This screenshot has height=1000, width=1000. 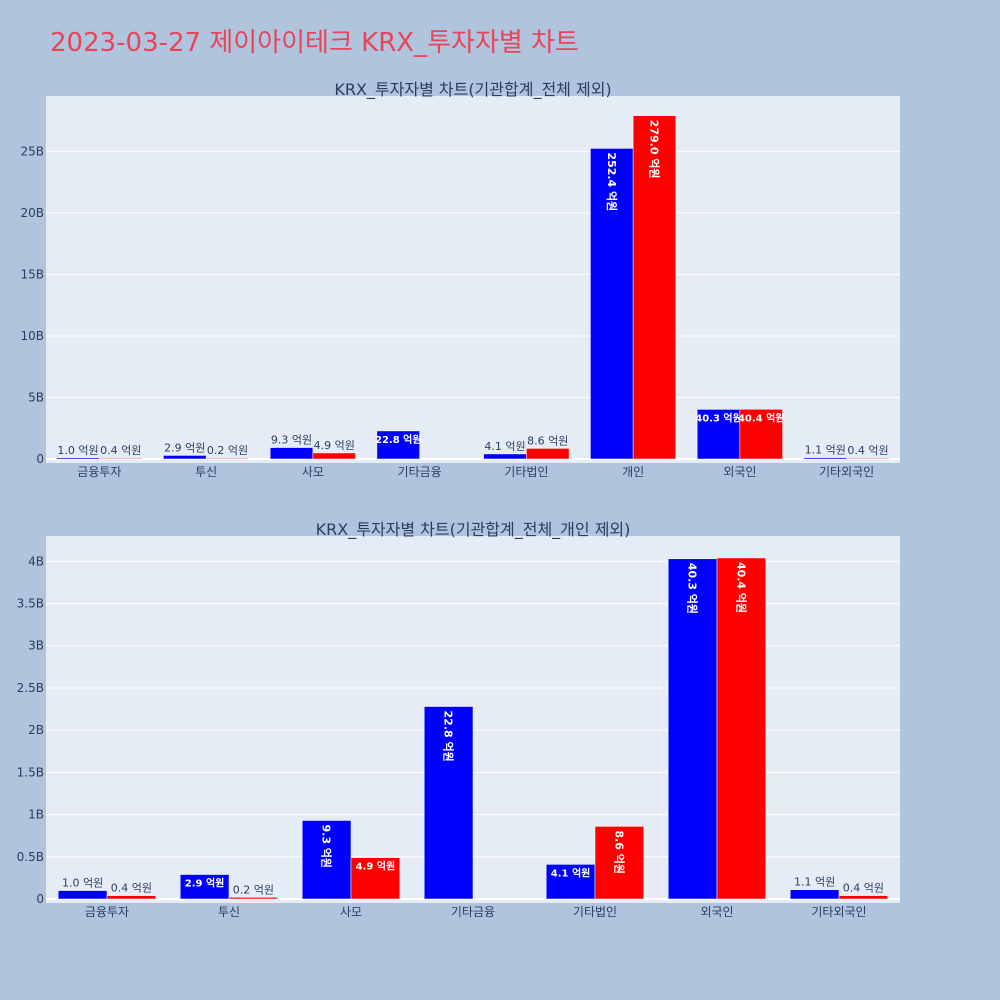 What do you see at coordinates (420, 472) in the screenshot?
I see `chart-top-xtick-label: 기타금융` at bounding box center [420, 472].